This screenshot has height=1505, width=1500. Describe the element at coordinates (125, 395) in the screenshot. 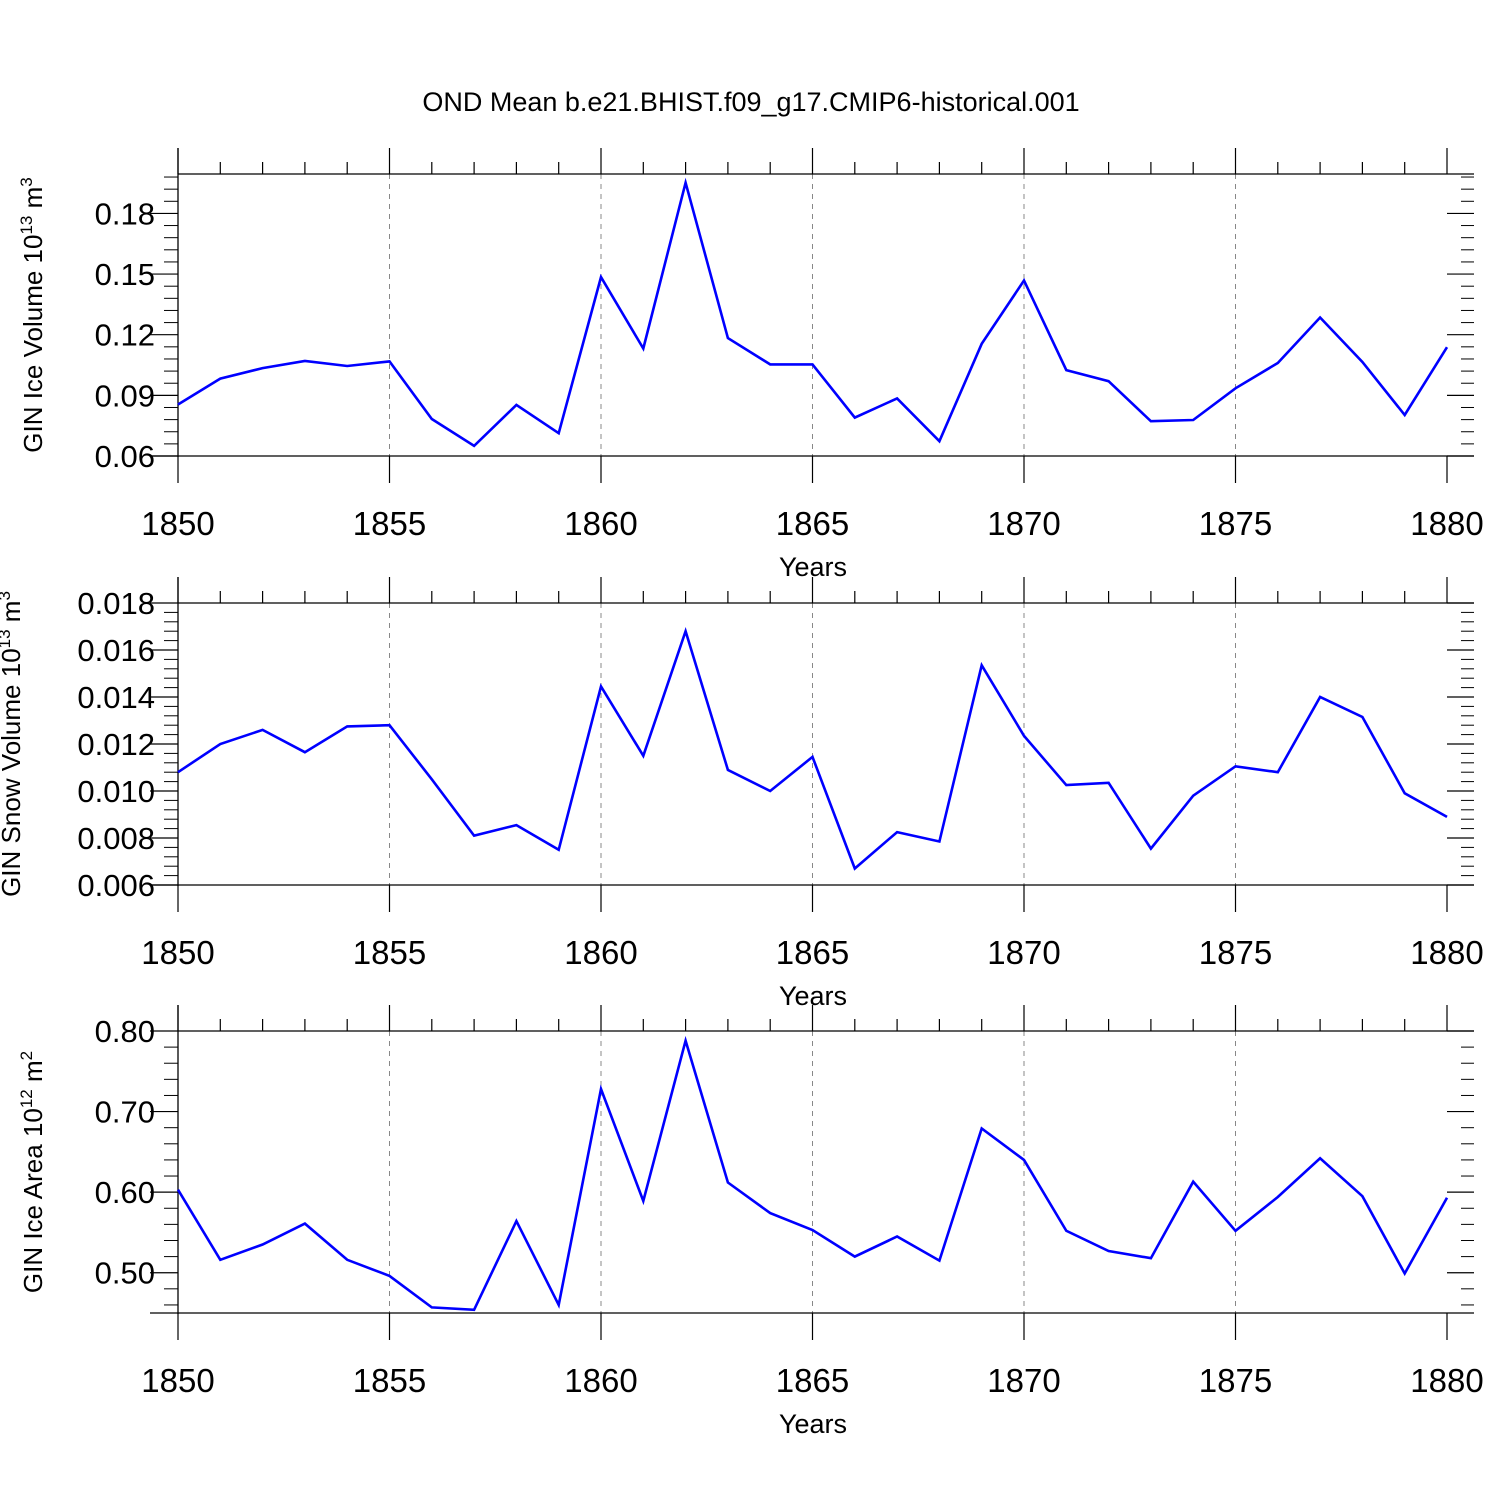

I see `y-tick-label: 0.09` at that location.